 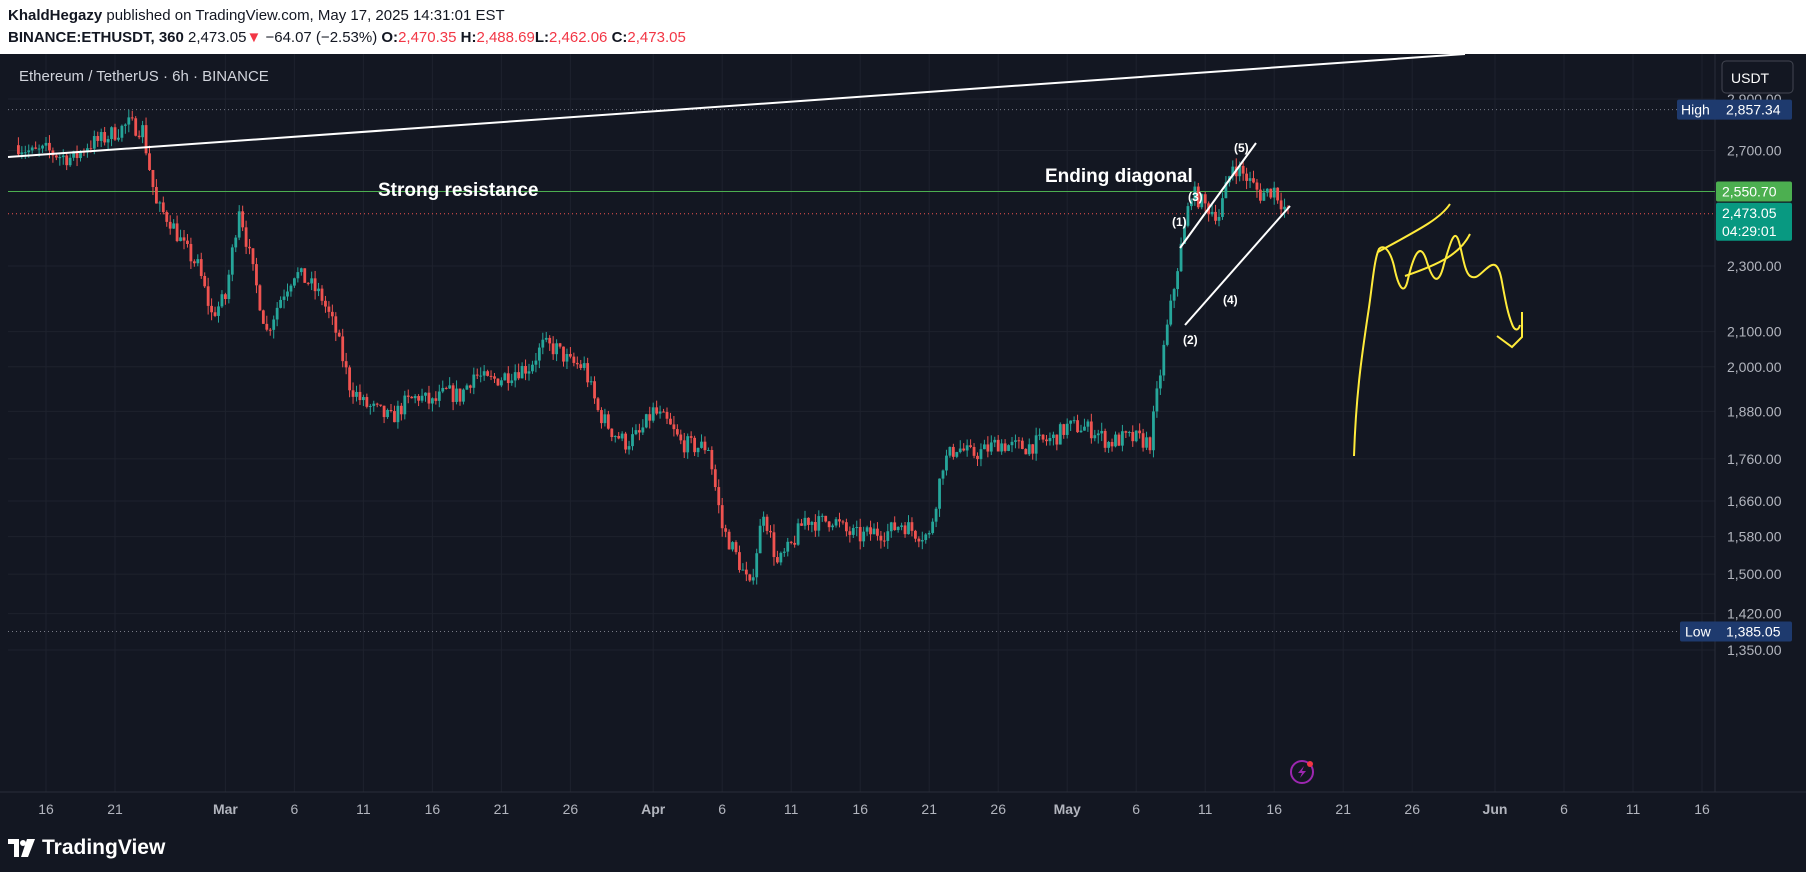 What do you see at coordinates (144, 76) in the screenshot?
I see `chart-legend: Ethereum / TetherUS · 6h · BINANCE` at bounding box center [144, 76].